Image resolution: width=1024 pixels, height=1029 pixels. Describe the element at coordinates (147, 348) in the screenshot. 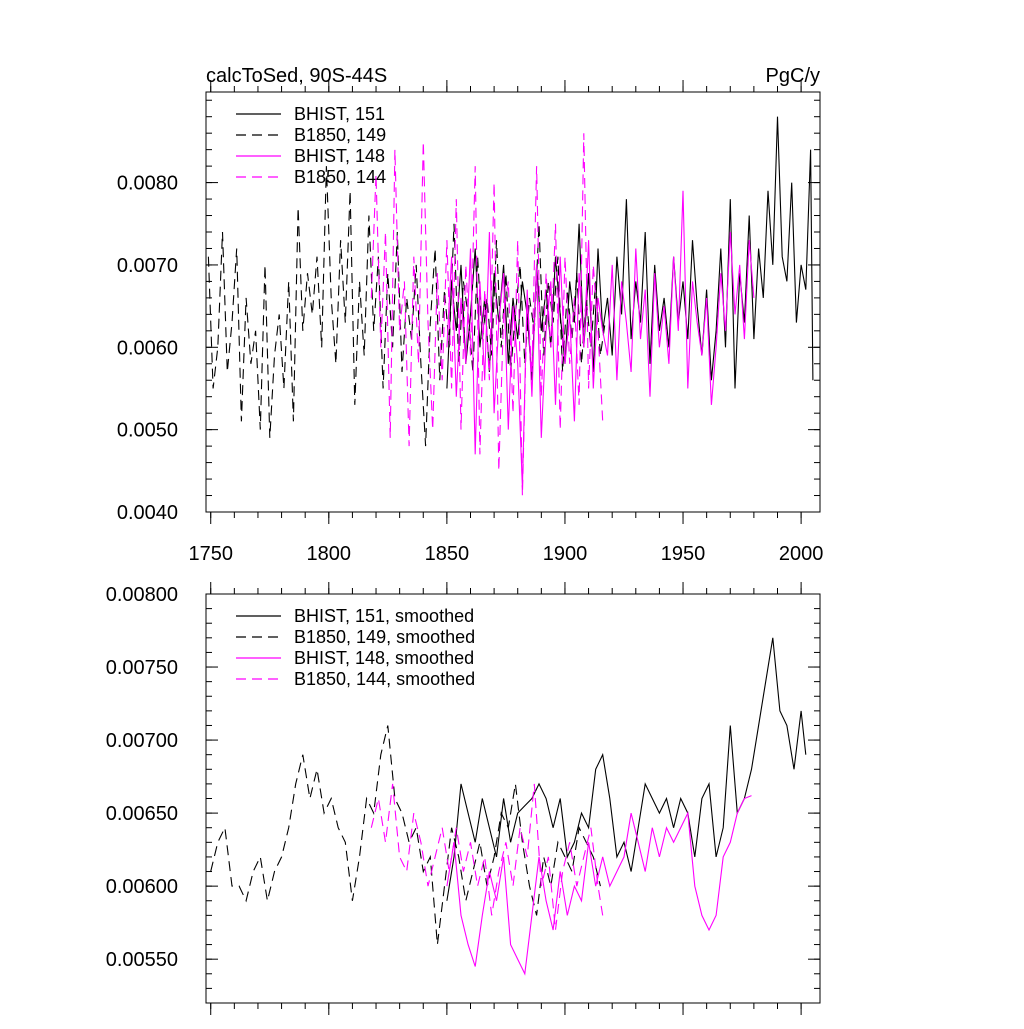

I see `y-tick-label: 0.0060` at that location.